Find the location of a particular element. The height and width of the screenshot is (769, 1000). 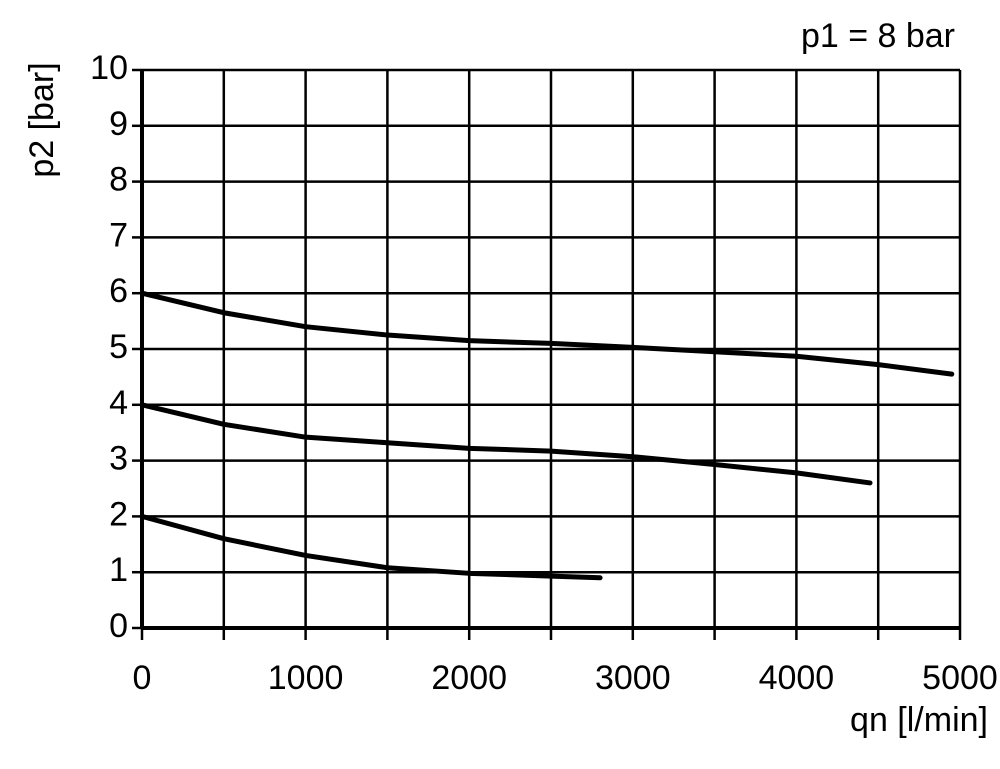

y-tick-label: 10 is located at coordinates (109, 68).